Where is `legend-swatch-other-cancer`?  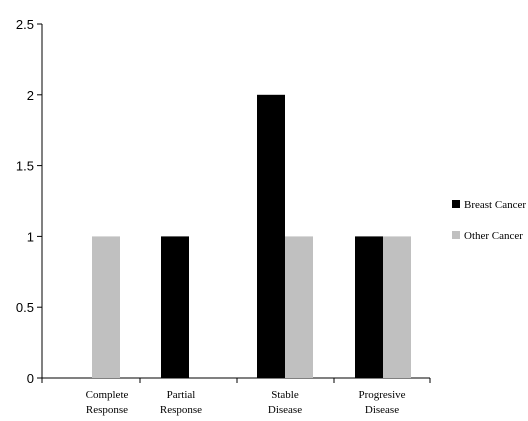
legend-swatch-other-cancer is located at coordinates (456, 235).